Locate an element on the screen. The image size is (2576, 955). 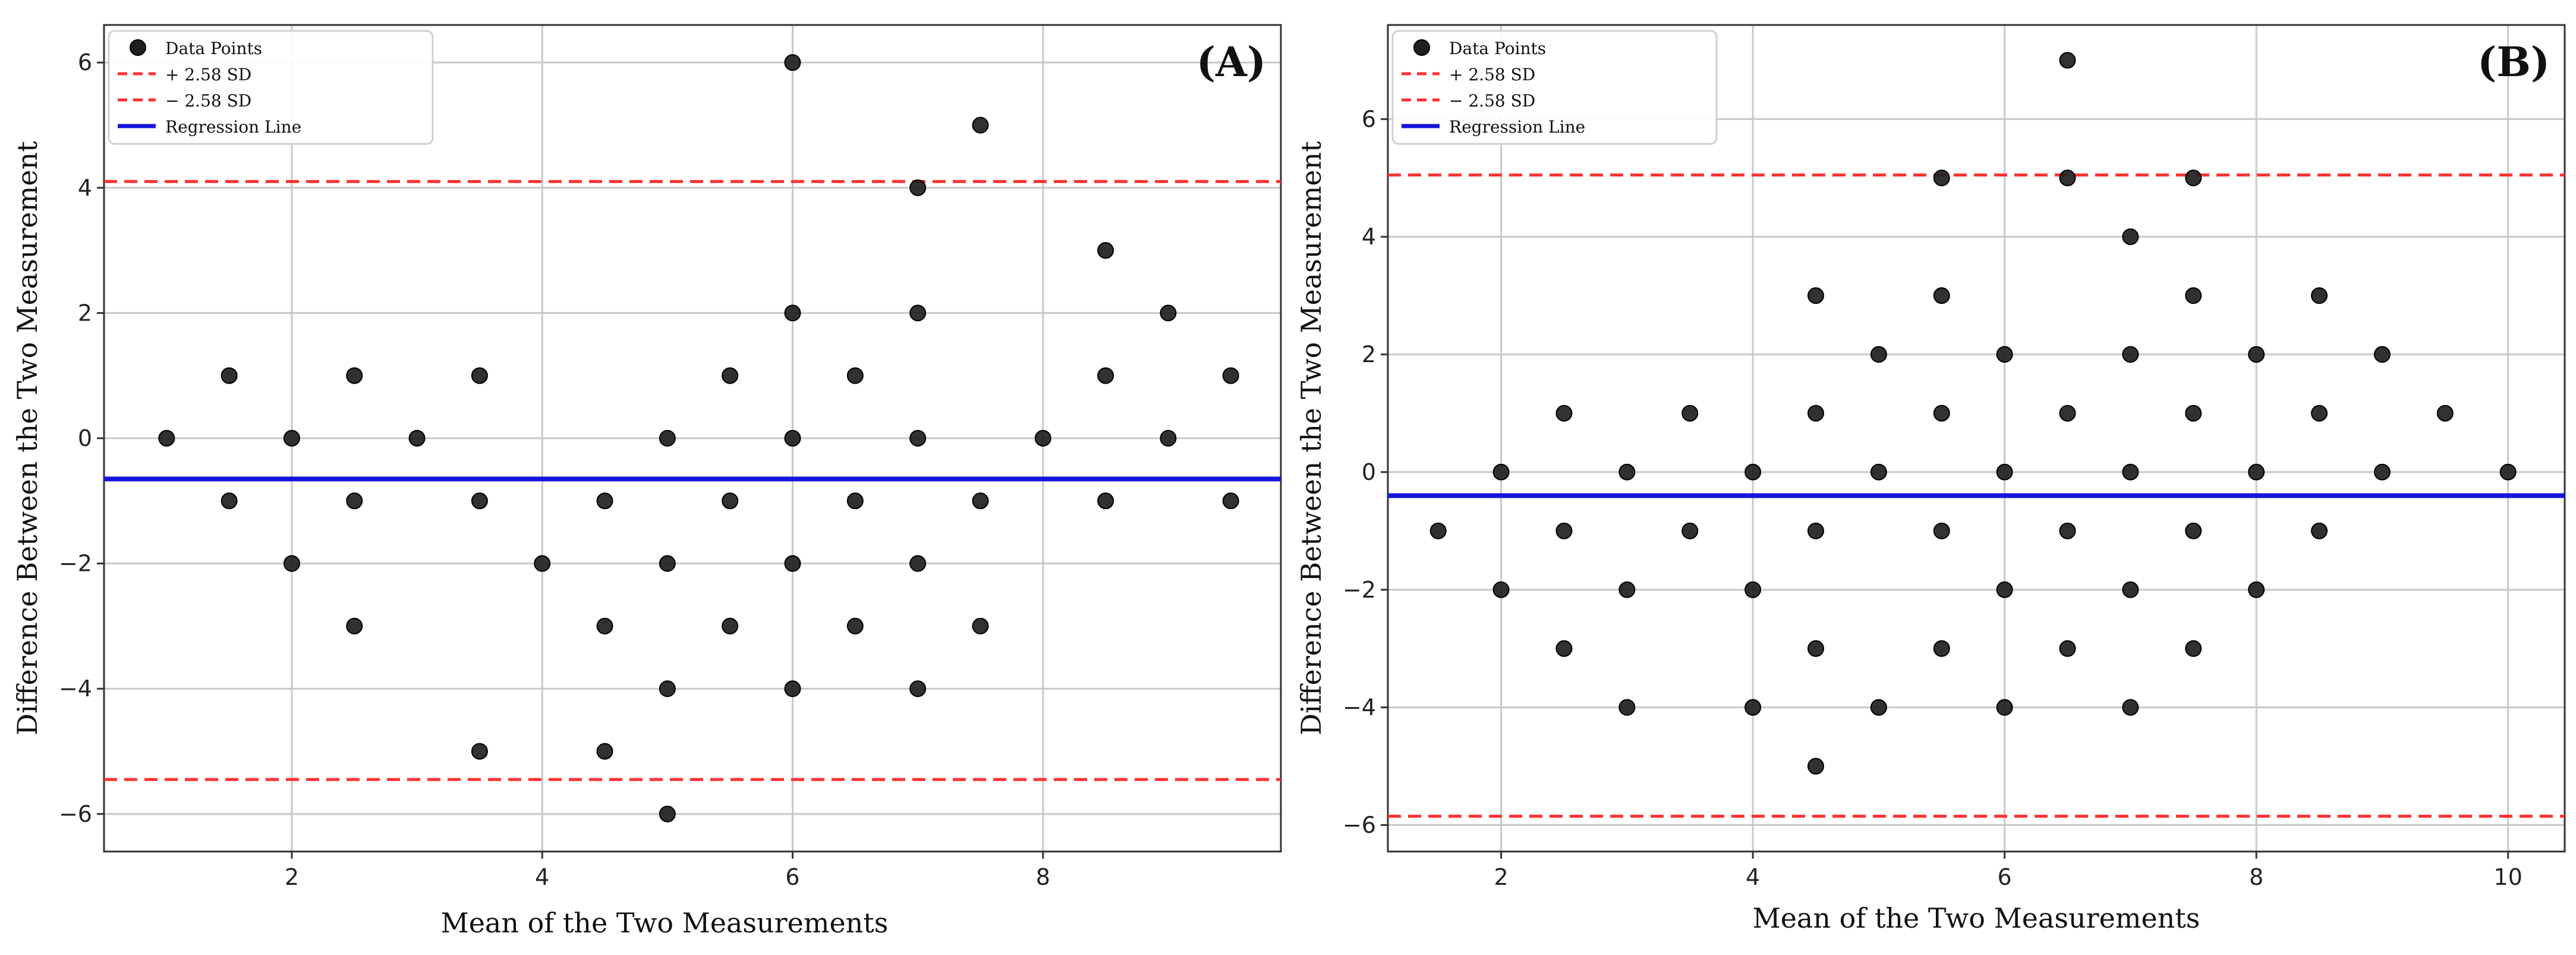
legend-box is located at coordinates (1555, 88).